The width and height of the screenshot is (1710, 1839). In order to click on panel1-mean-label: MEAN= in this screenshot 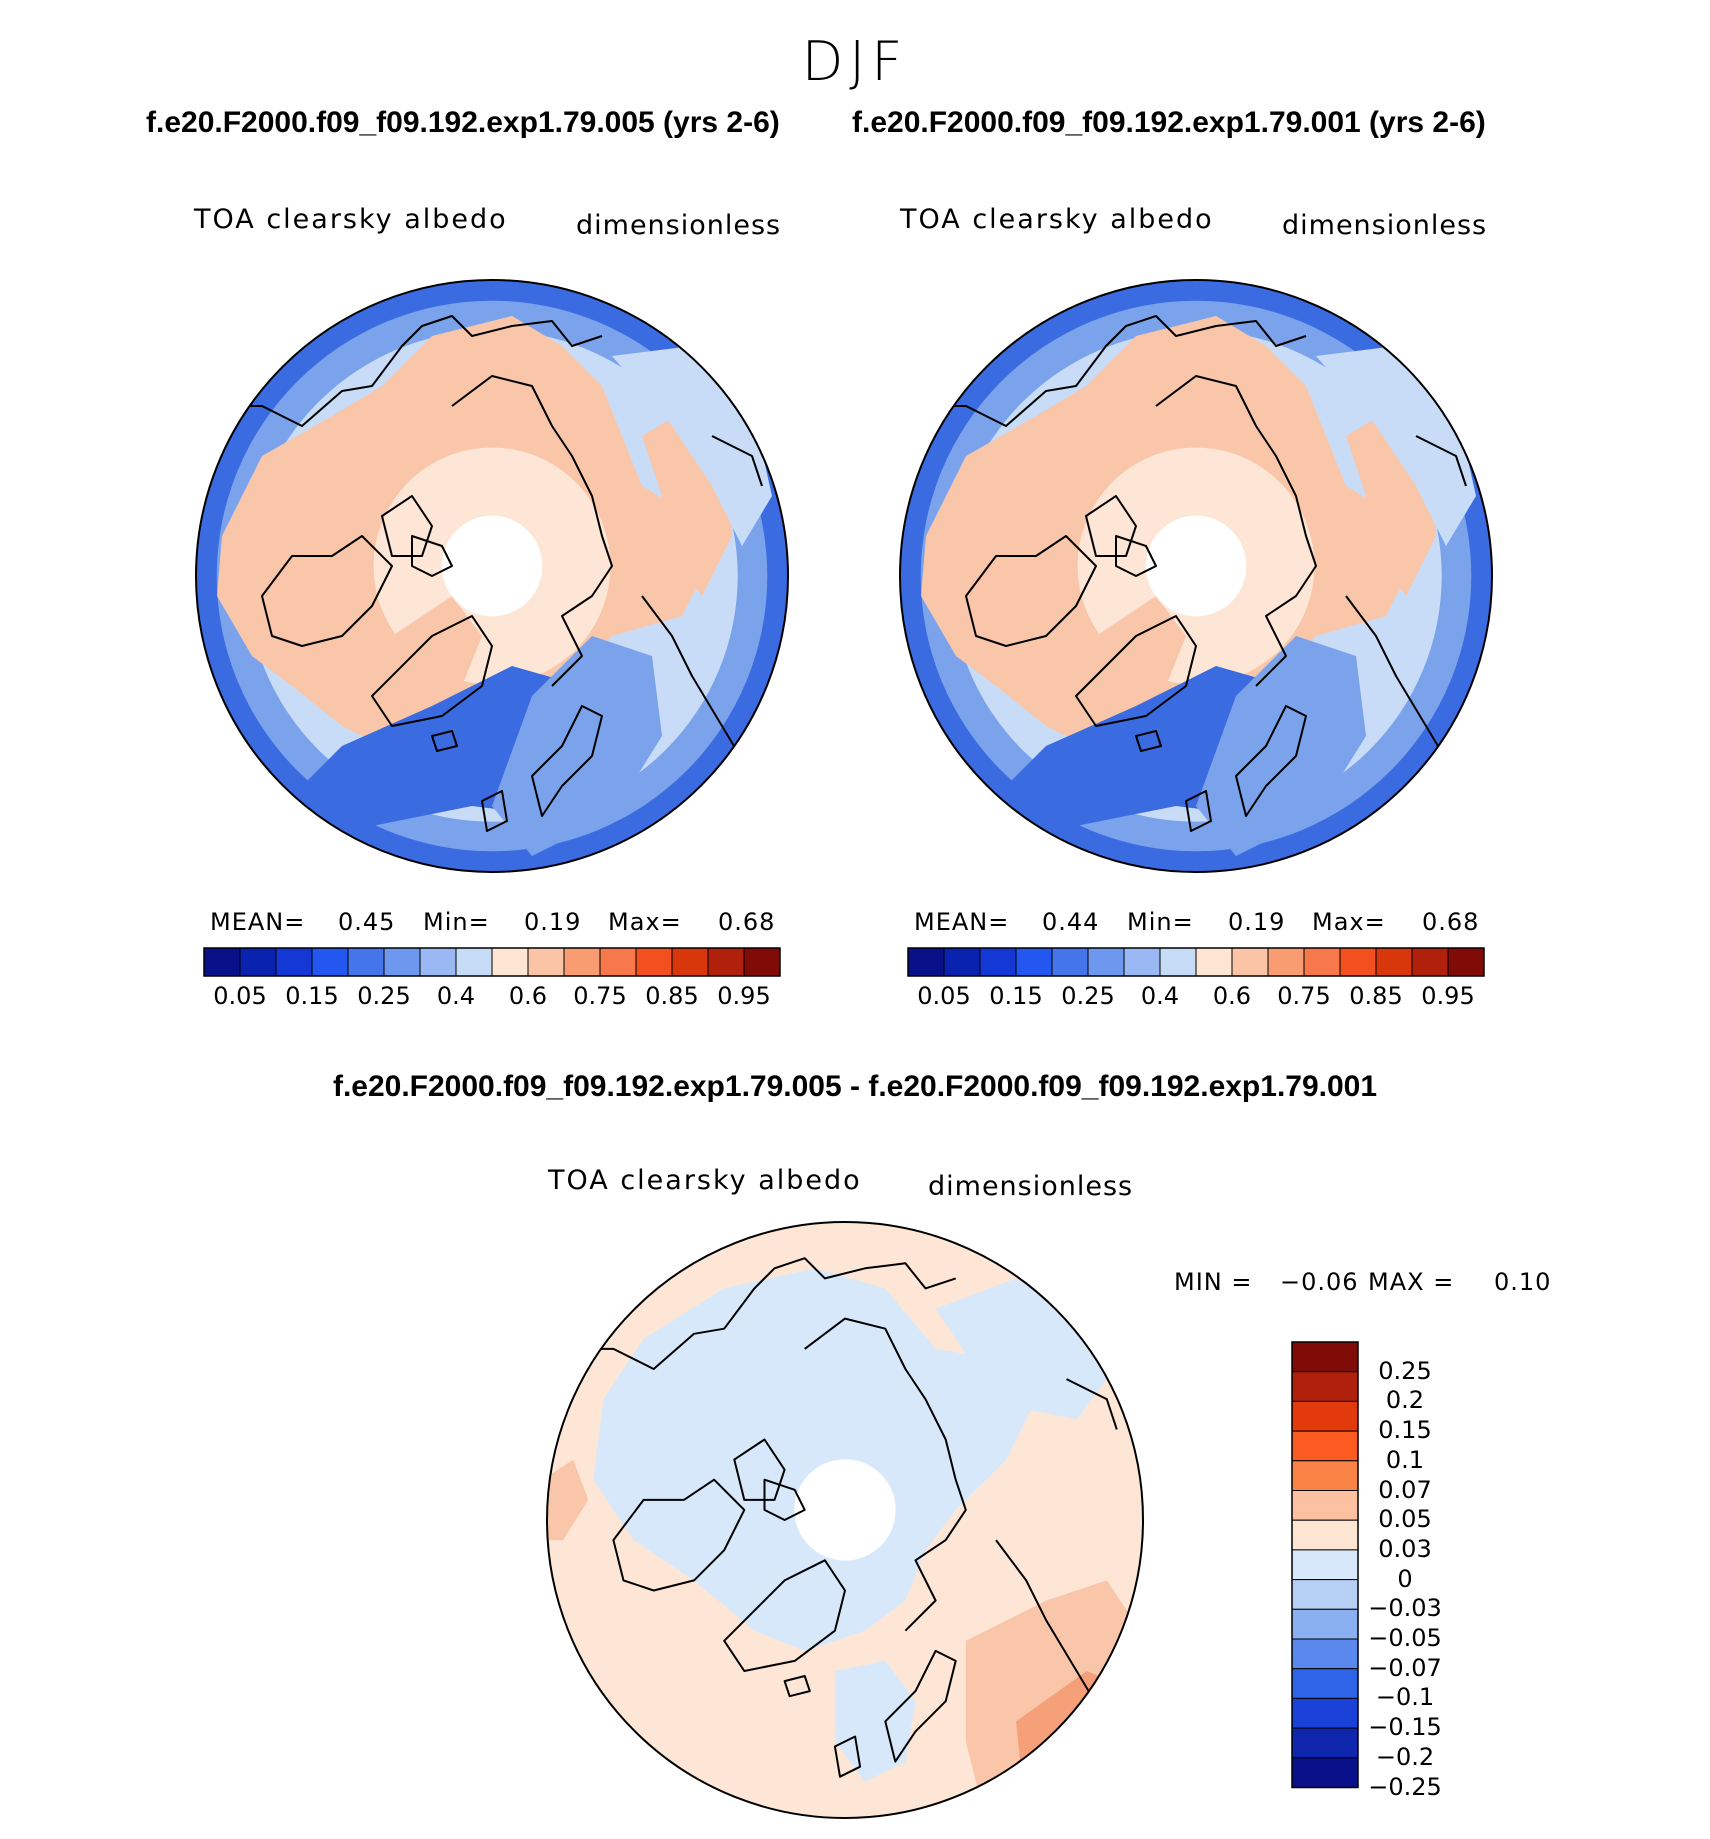, I will do `click(258, 922)`.